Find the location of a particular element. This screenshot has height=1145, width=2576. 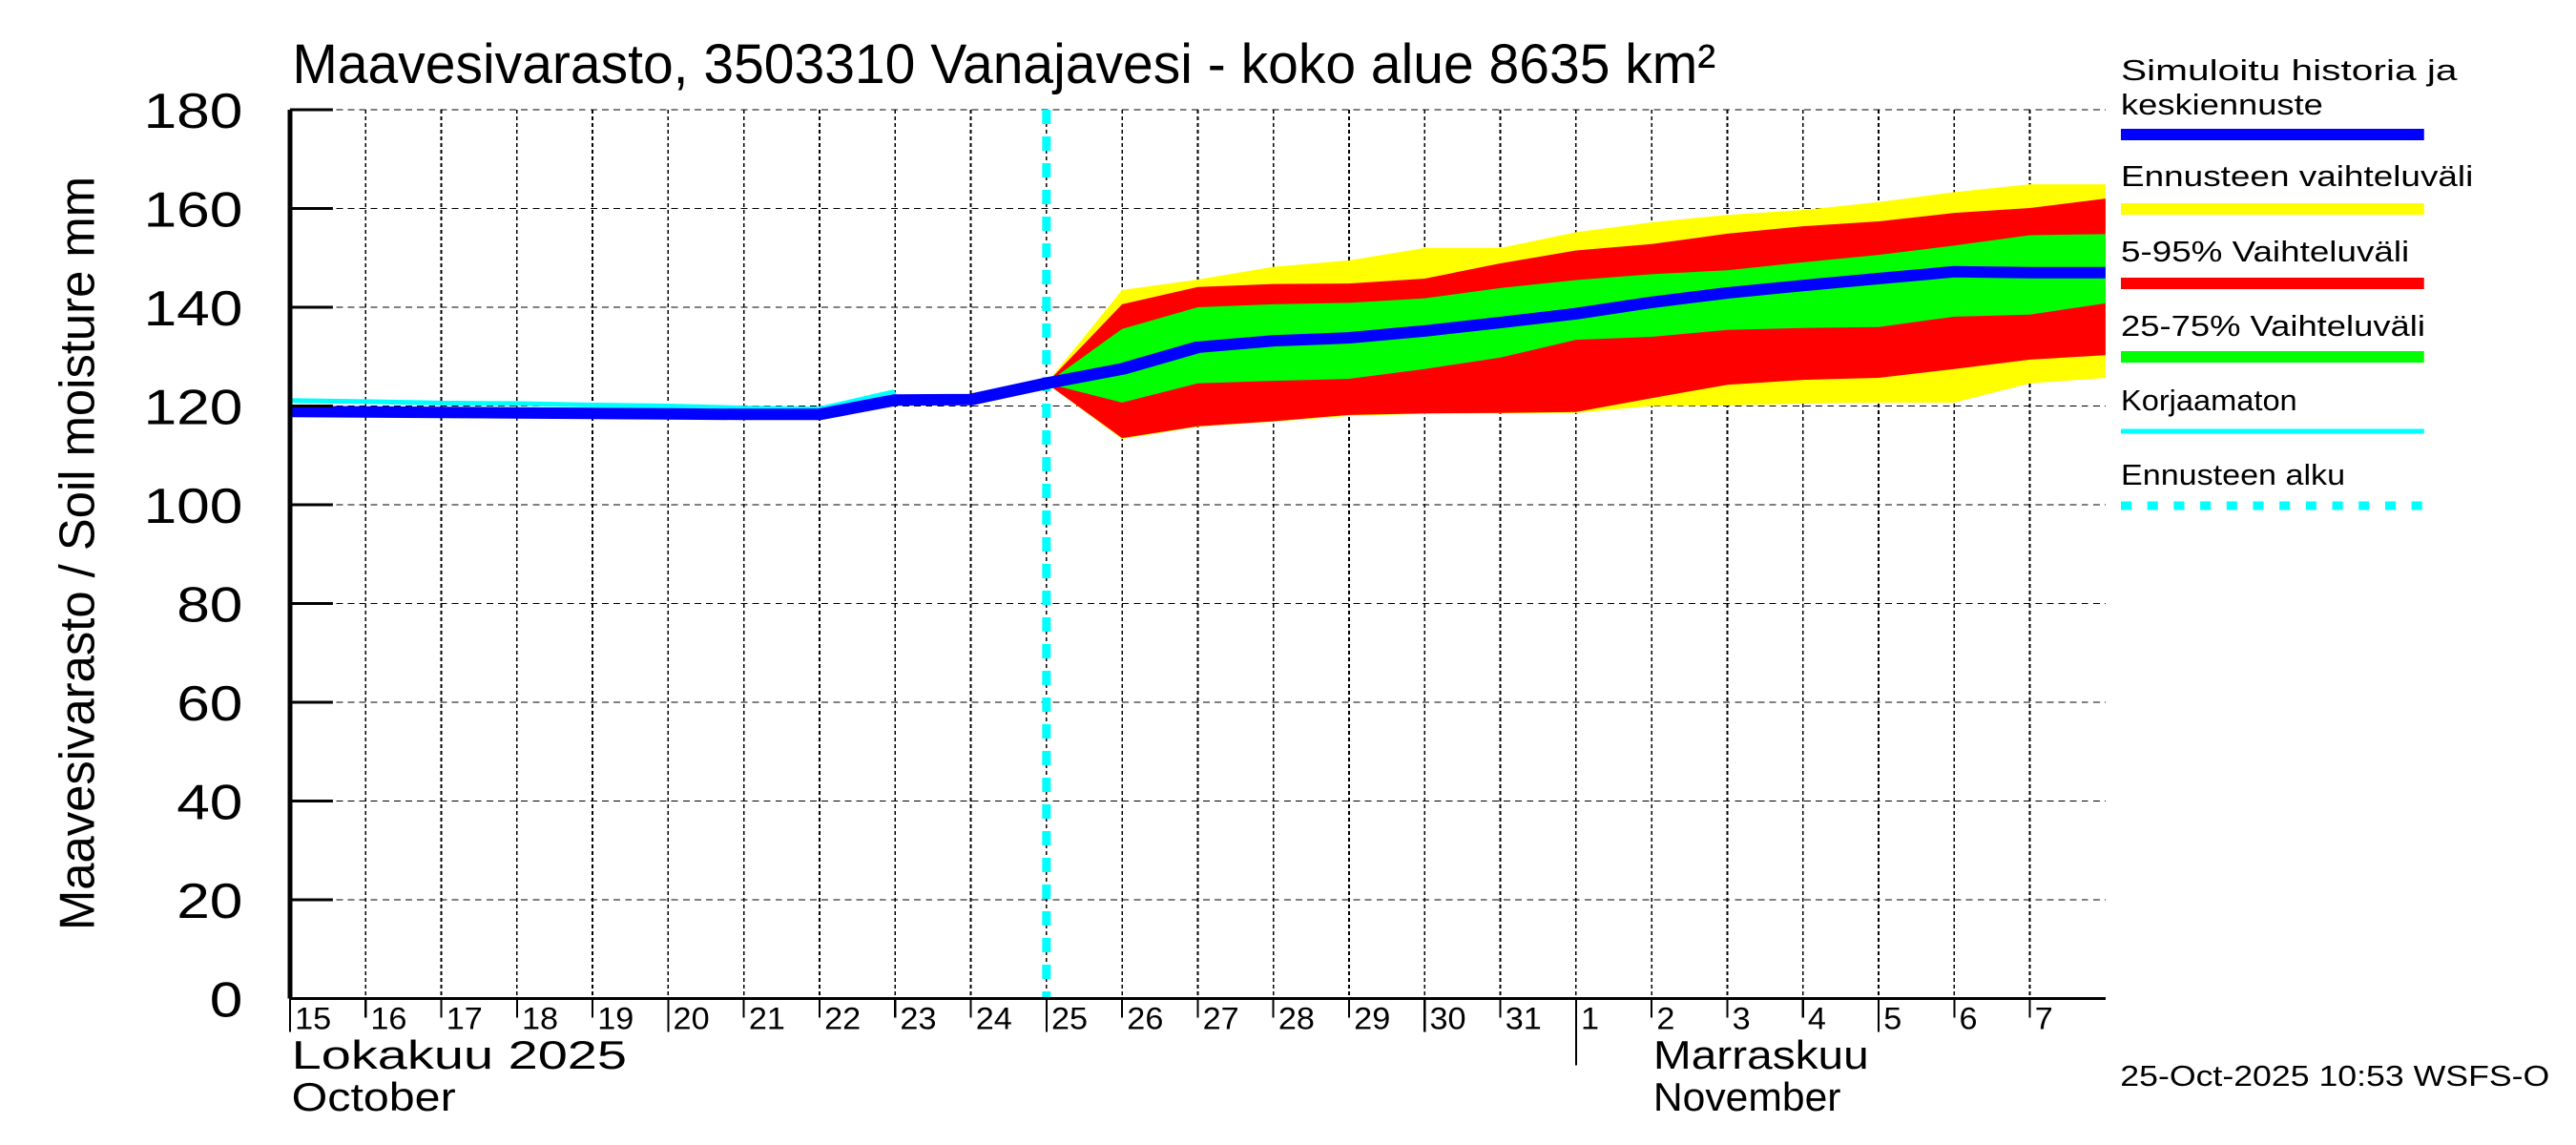

month-label: Lokakuu 2025 is located at coordinates (459, 1055).